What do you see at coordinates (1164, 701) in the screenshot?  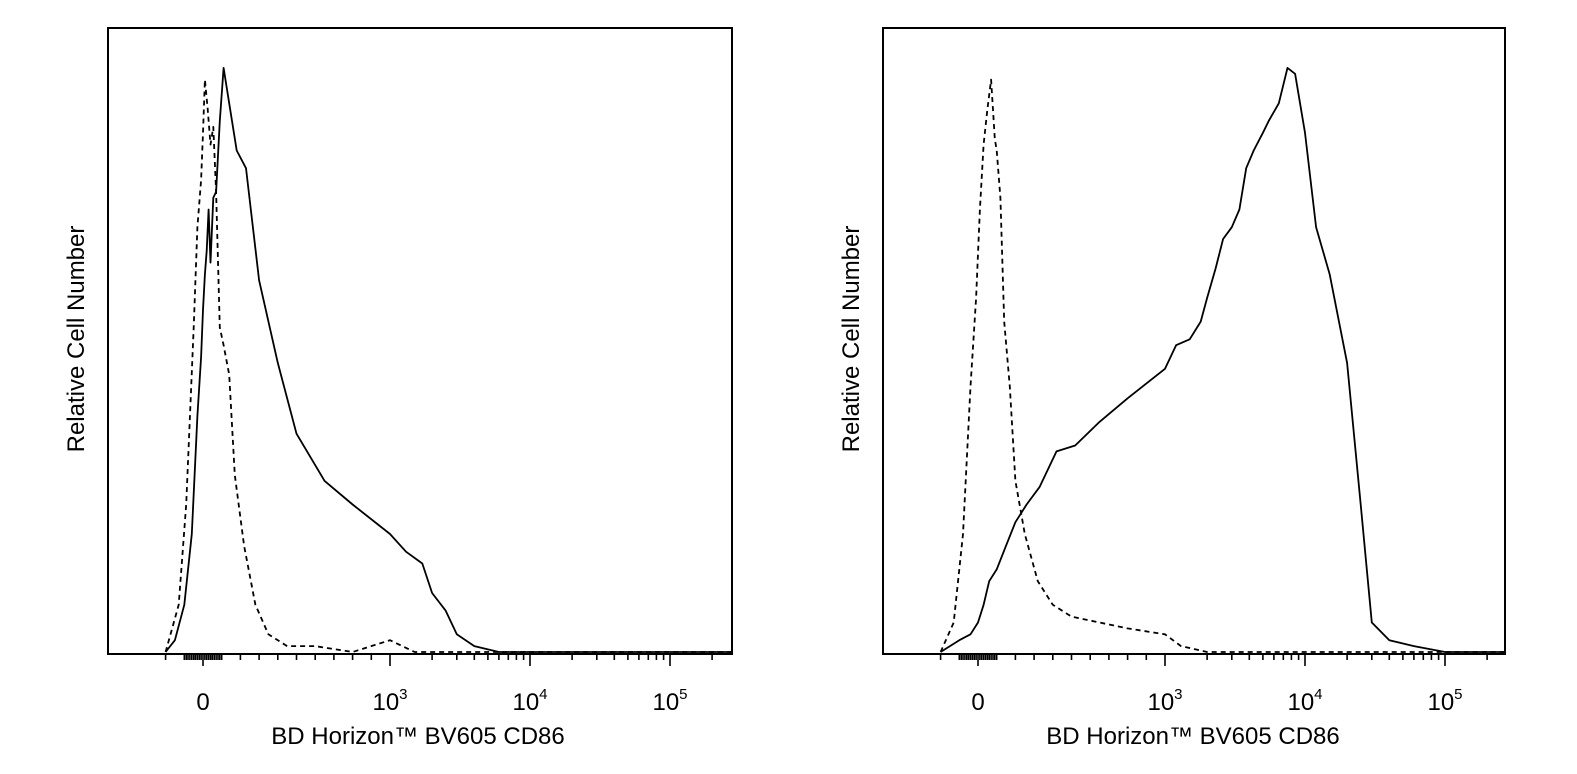 I see `right-tick-label-1000: 10³` at bounding box center [1164, 701].